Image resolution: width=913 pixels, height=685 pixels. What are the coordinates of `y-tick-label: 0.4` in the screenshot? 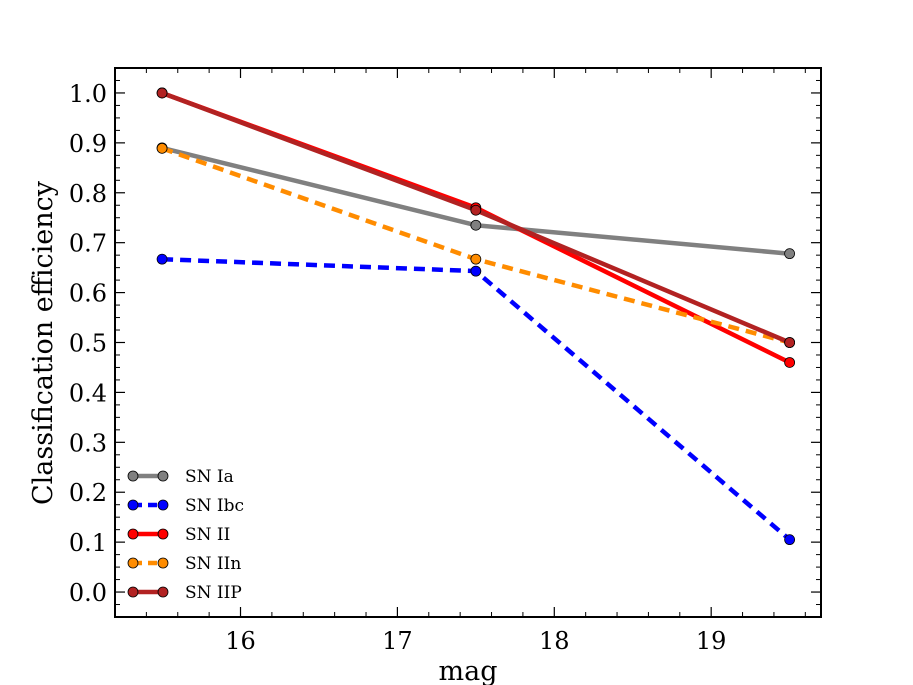 It's located at (88, 393).